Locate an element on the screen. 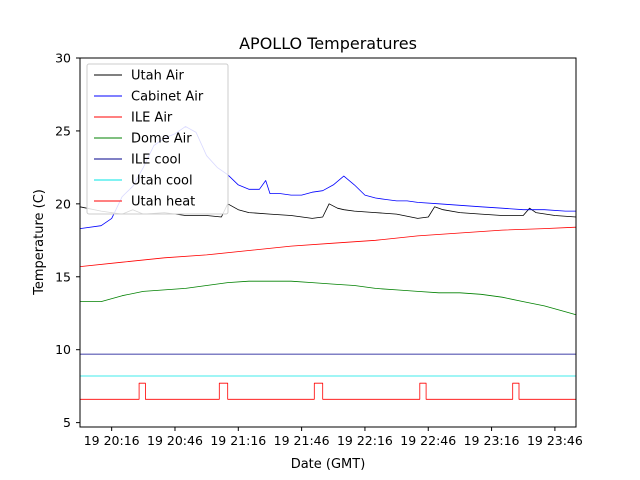 This screenshot has height=480, width=640. series-line-dome-air is located at coordinates (328, 298).